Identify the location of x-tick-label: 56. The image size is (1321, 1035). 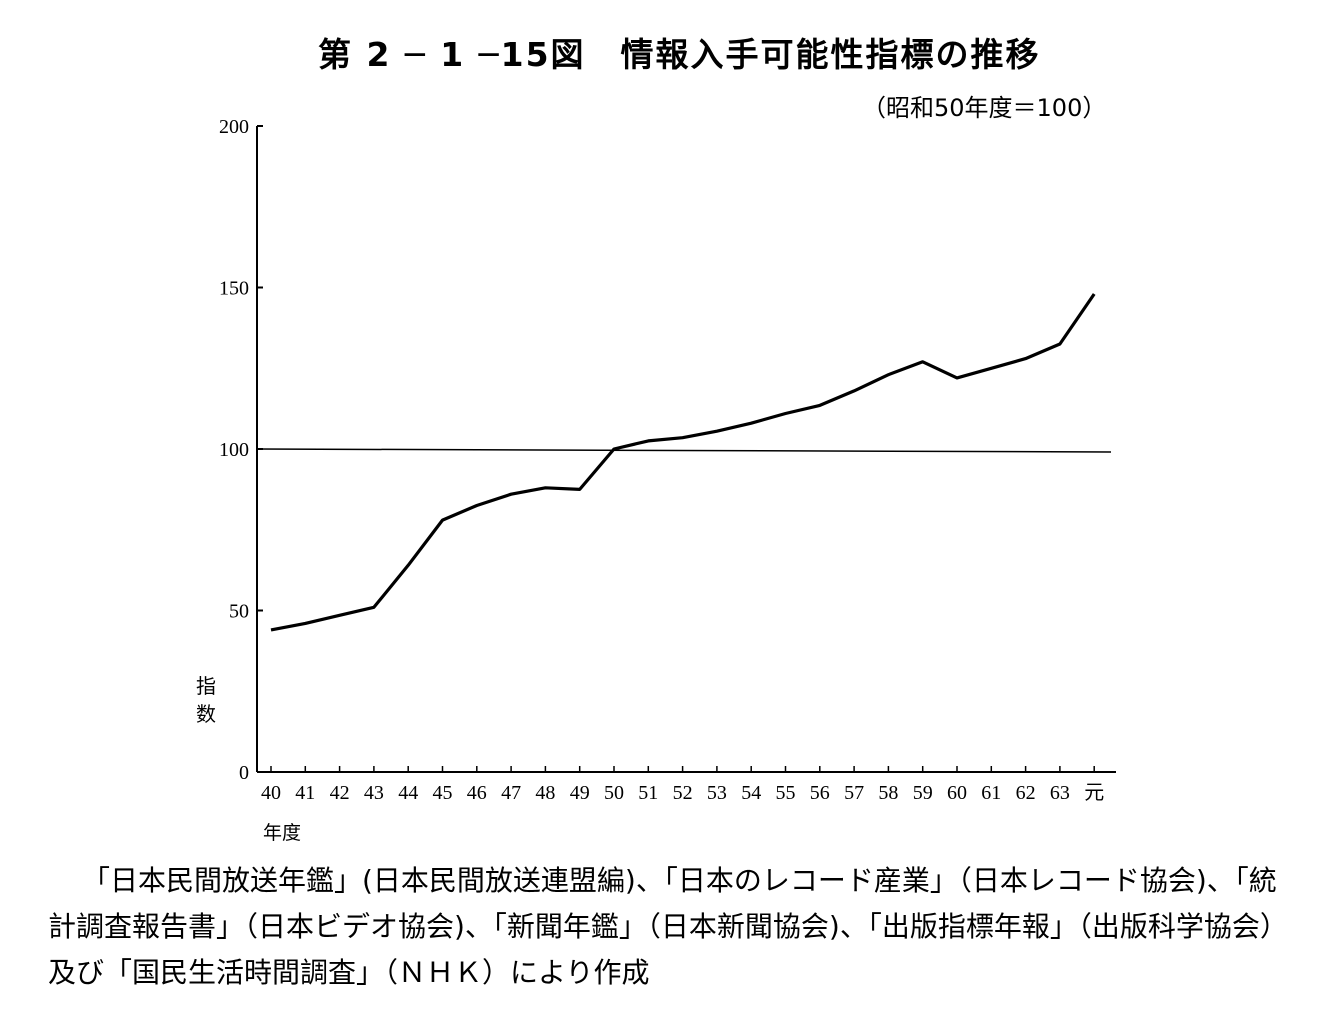
(820, 793).